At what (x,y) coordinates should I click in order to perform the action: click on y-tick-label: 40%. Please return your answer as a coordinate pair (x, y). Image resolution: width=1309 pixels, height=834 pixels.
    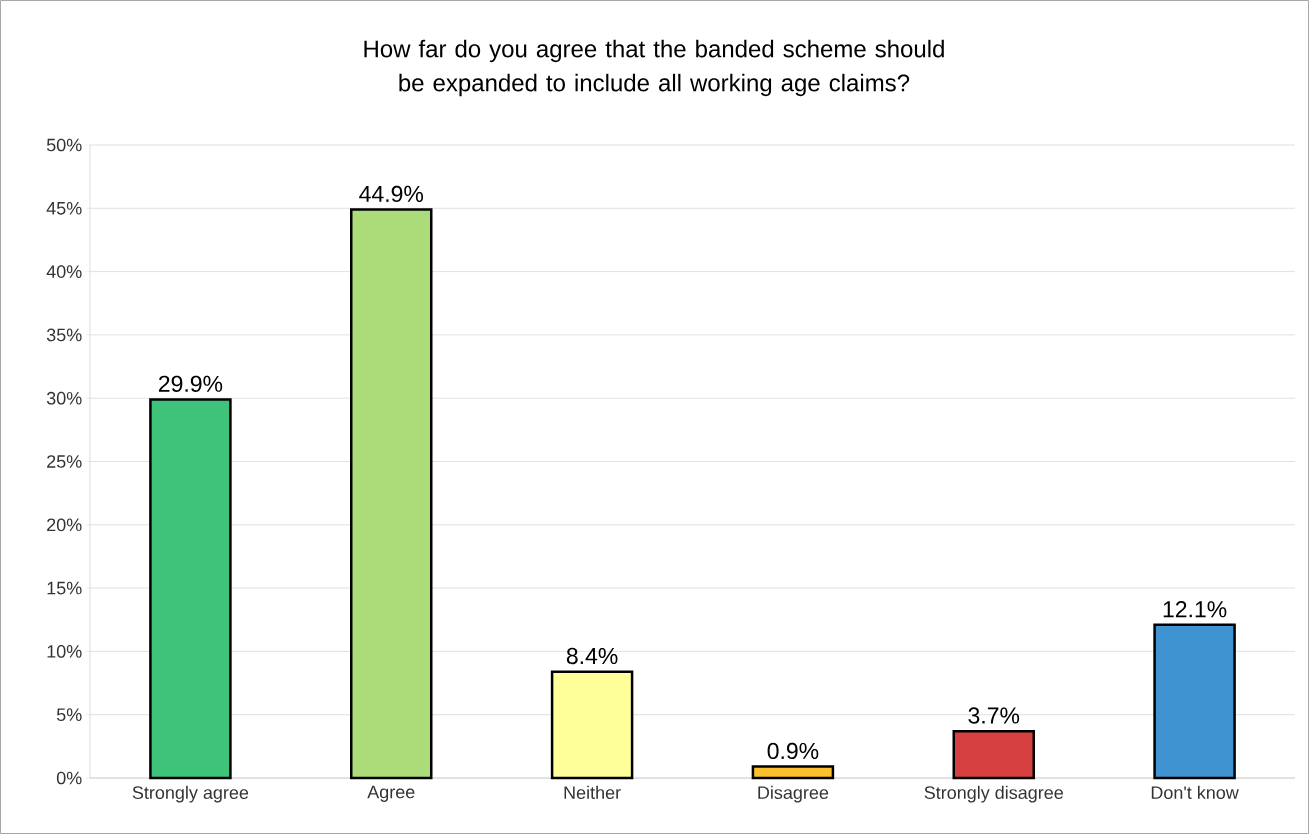
    Looking at the image, I should click on (64, 271).